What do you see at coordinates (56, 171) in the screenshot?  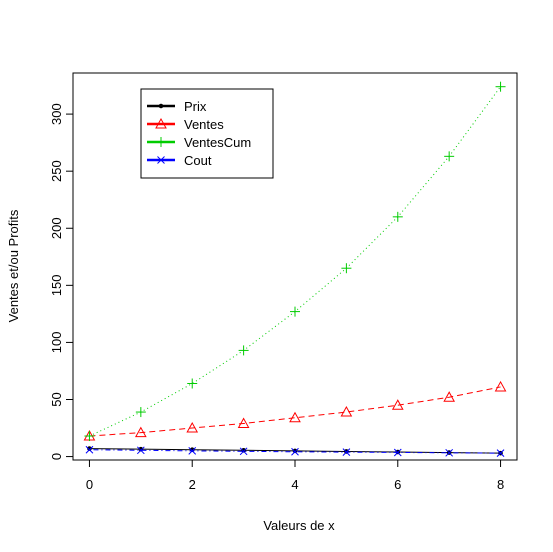 I see `y-tick-label: 250` at bounding box center [56, 171].